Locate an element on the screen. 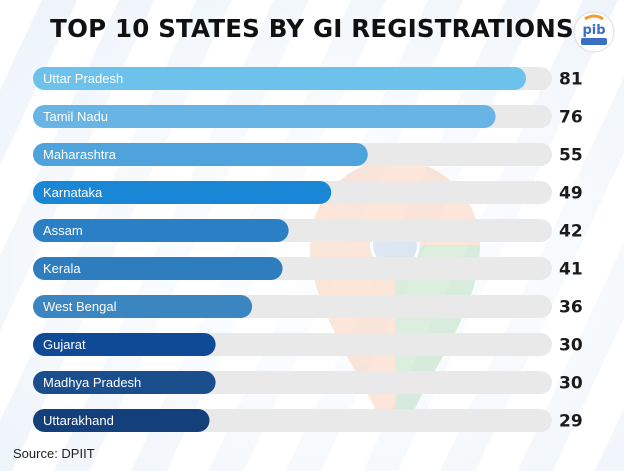 Image resolution: width=624 pixels, height=471 pixels. value-label: 36 is located at coordinates (571, 308).